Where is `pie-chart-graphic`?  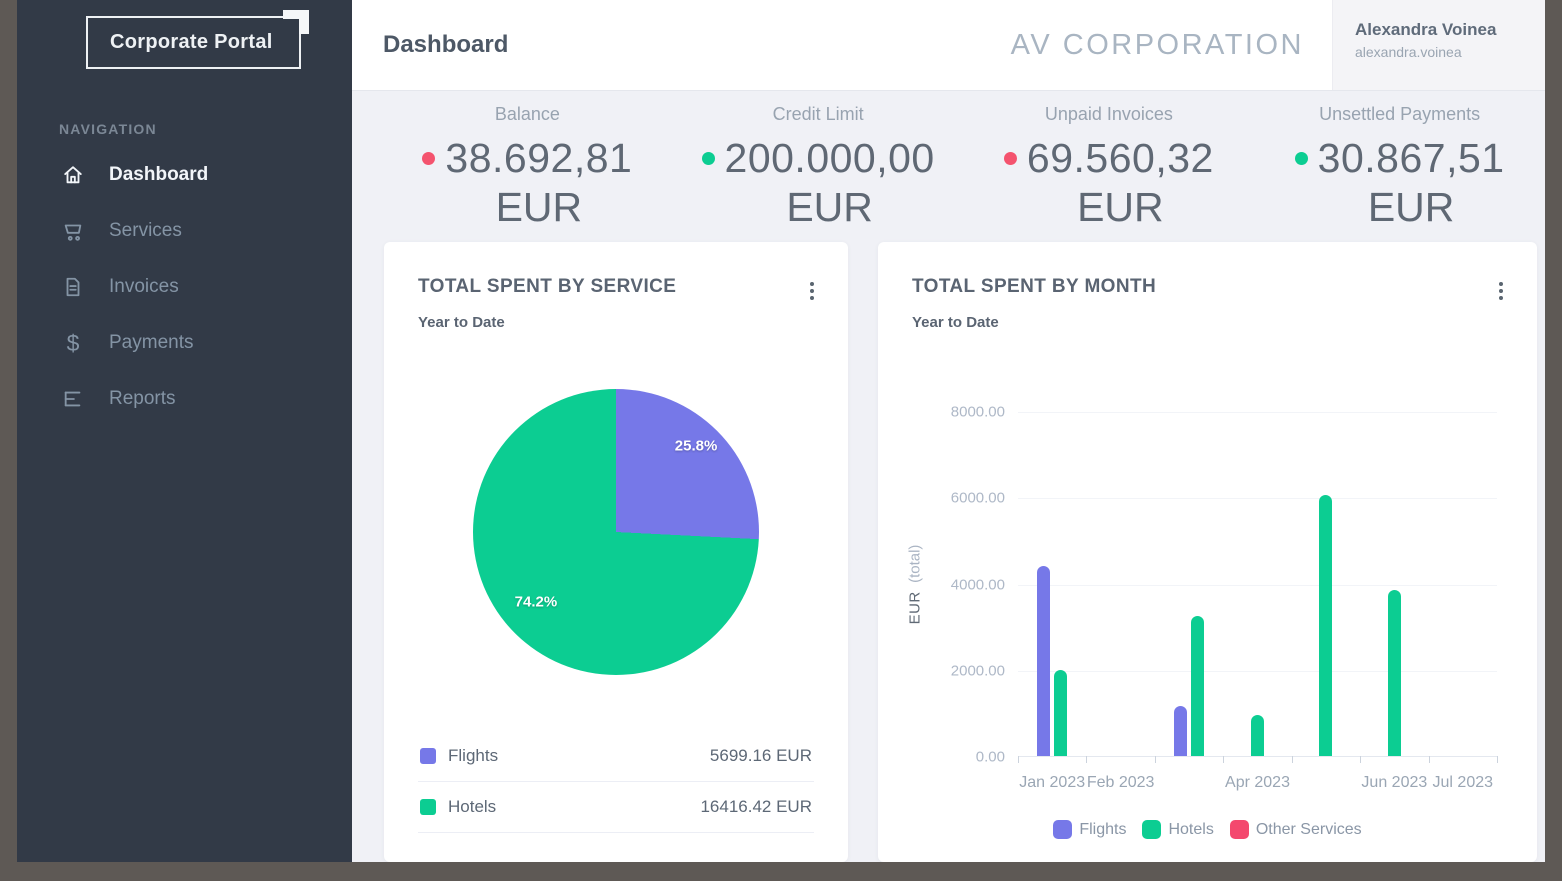 pie-chart-graphic is located at coordinates (616, 532).